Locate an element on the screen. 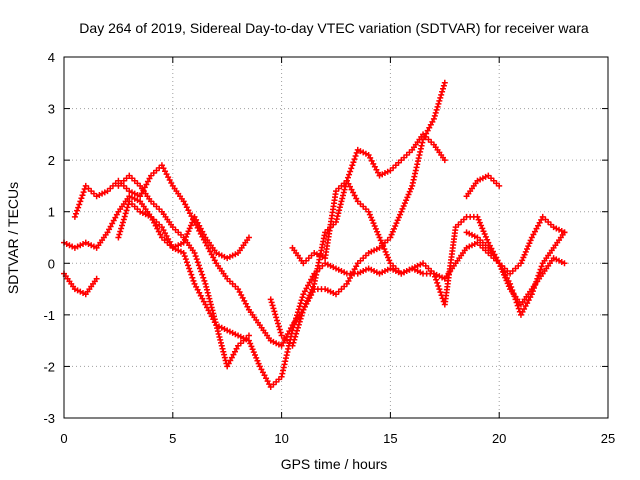  x-tick-labels: 0 5 10 15 20 25 is located at coordinates (337, 438).